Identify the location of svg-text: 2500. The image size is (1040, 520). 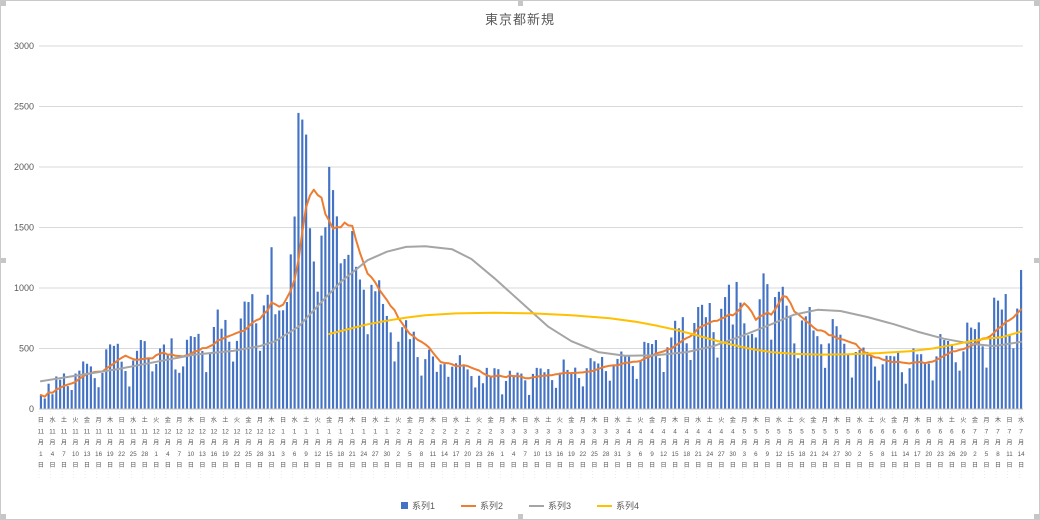
(24, 107).